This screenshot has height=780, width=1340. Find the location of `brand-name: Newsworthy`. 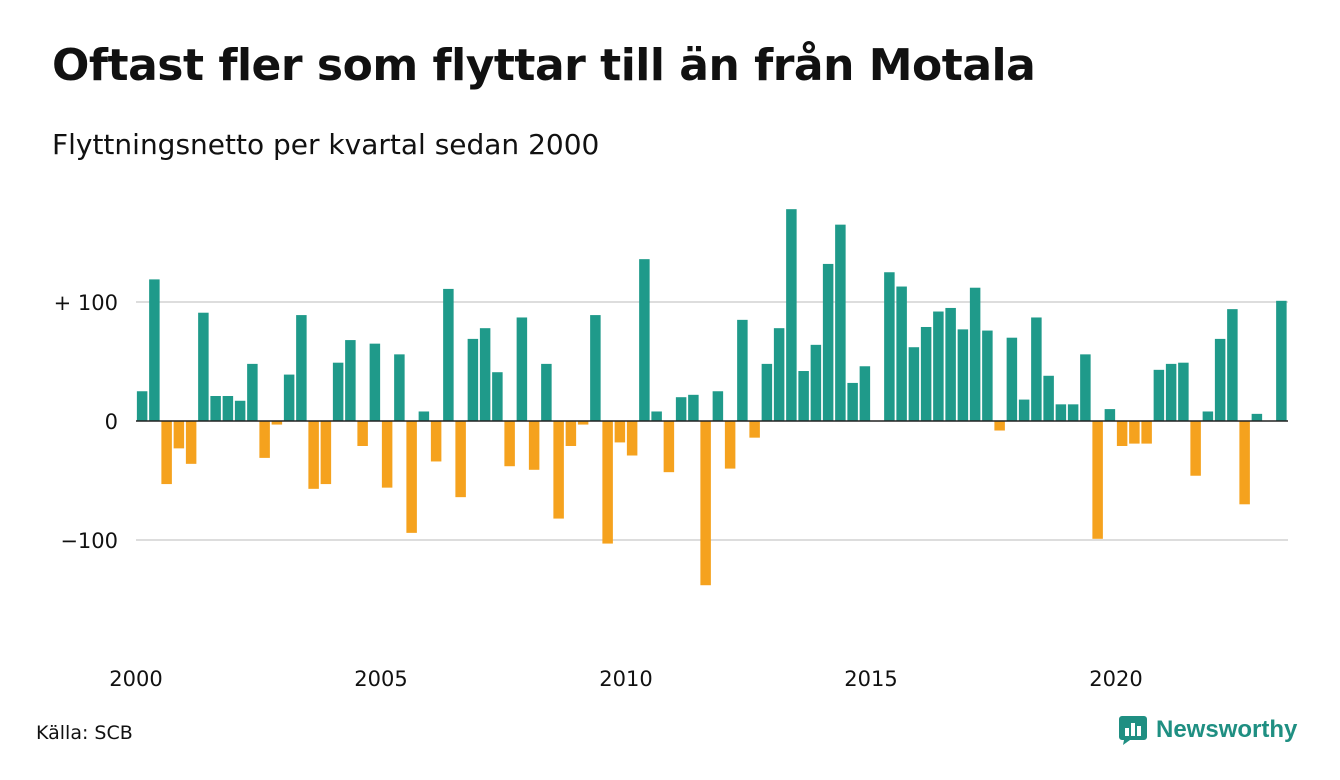

brand-name: Newsworthy is located at coordinates (1227, 729).